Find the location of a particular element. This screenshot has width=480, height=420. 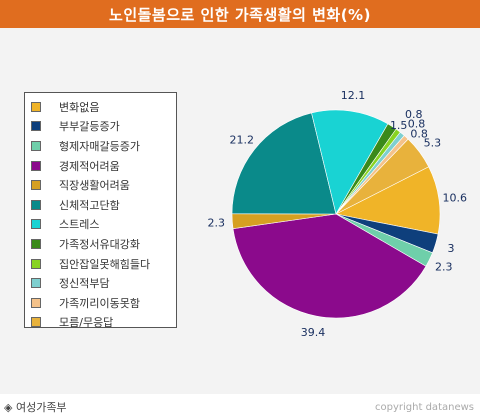

legend-label: 경제적어려움 is located at coordinates (89, 166).